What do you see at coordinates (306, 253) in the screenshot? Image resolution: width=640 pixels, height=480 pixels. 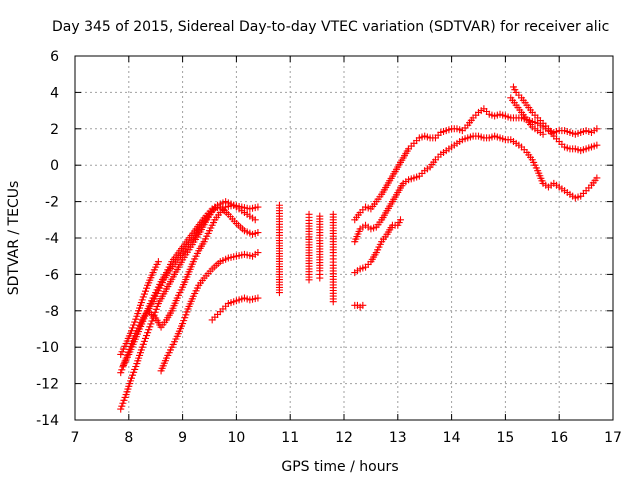 I see `series-scatter-gap` at bounding box center [306, 253].